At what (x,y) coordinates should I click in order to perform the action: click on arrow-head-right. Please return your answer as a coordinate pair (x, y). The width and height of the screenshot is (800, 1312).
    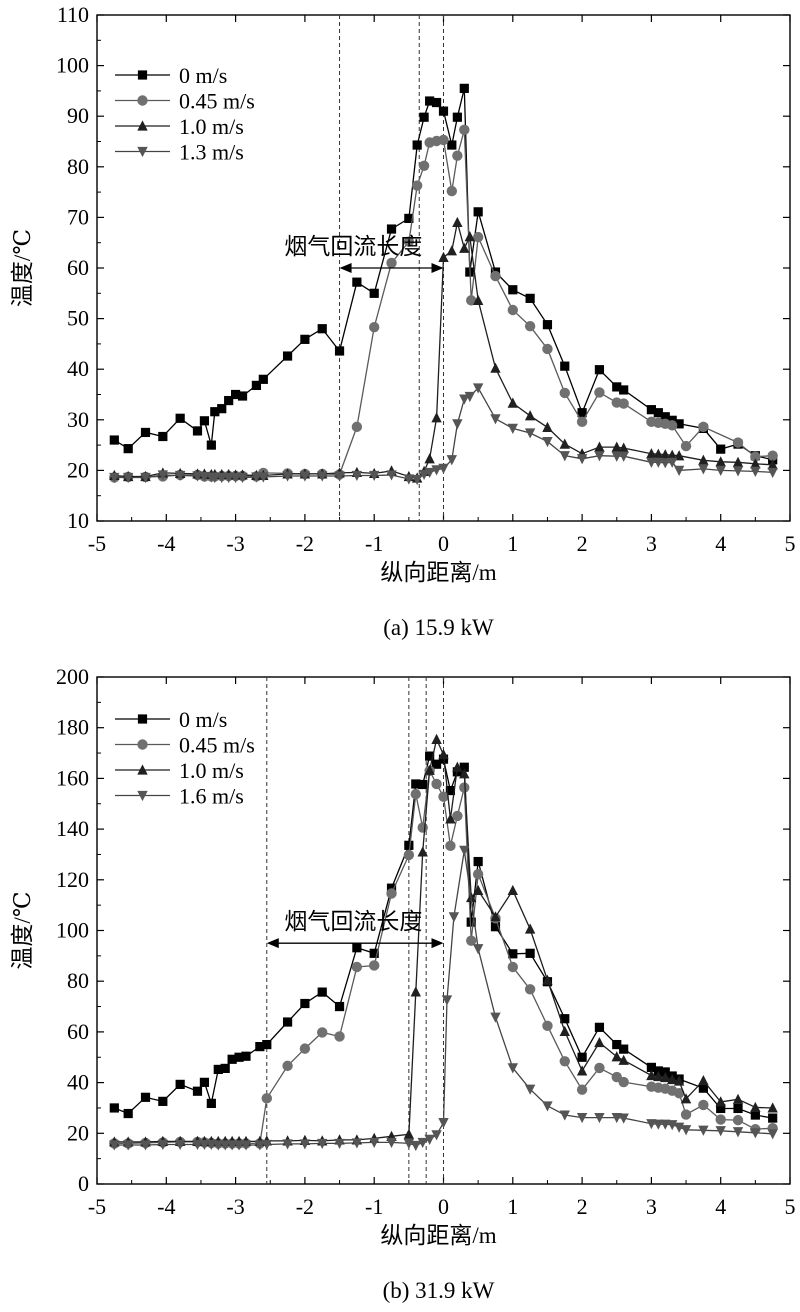
    Looking at the image, I should click on (437, 268).